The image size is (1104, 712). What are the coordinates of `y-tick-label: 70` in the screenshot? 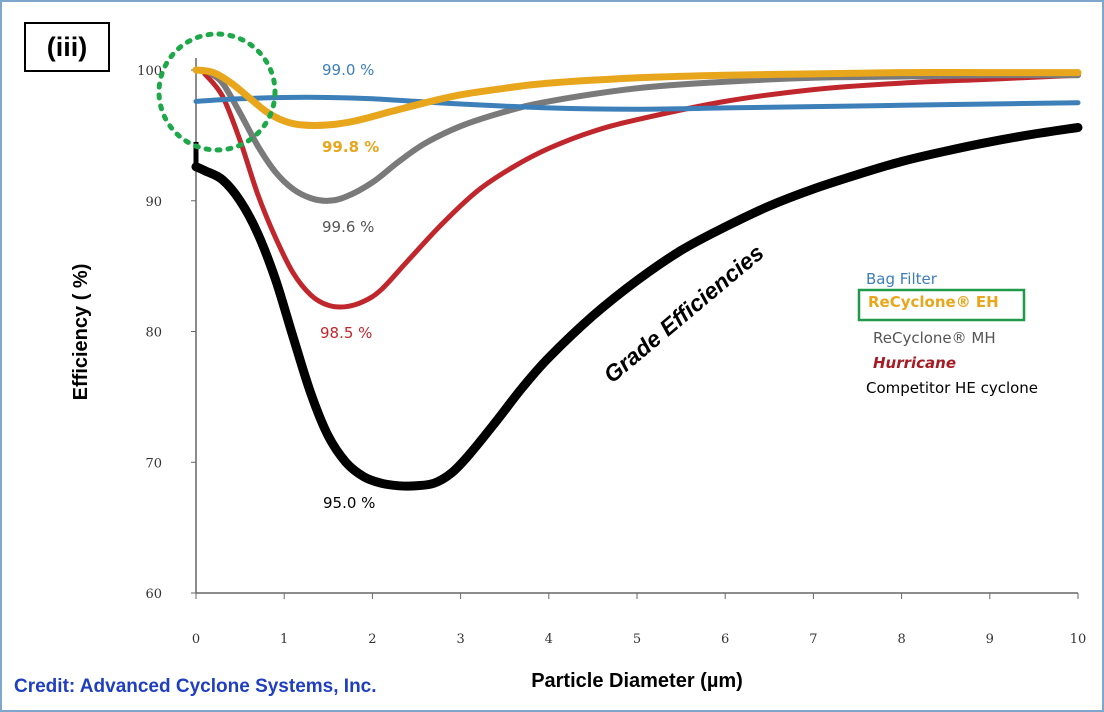 It's located at (153, 463).